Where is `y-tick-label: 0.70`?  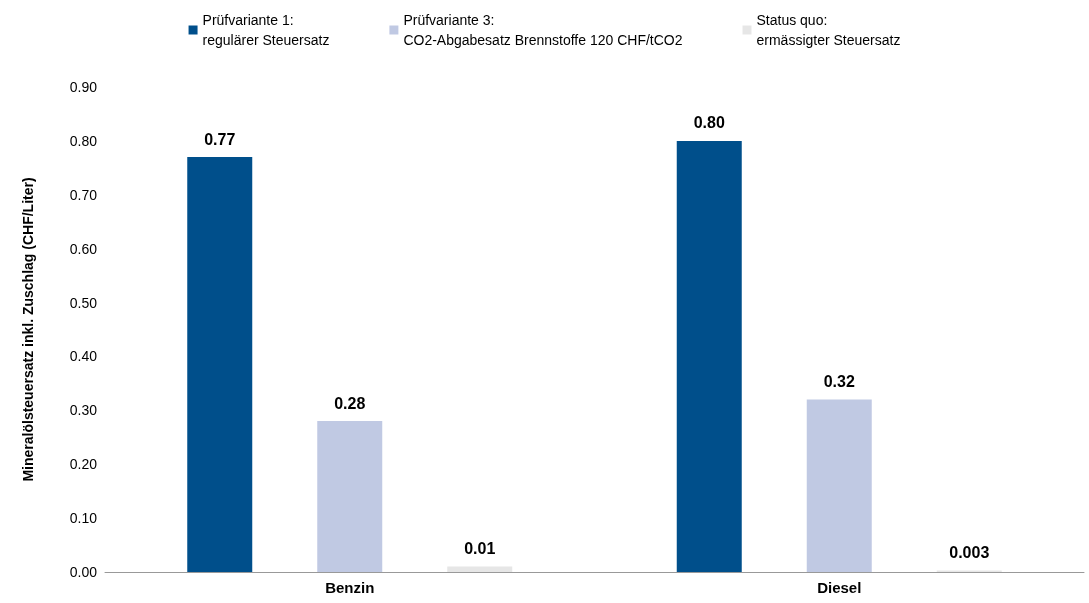
y-tick-label: 0.70 is located at coordinates (83, 194).